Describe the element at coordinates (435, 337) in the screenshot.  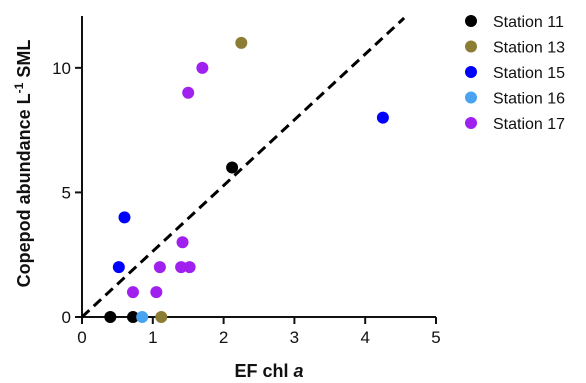
I see `x-tick-label: 5` at that location.